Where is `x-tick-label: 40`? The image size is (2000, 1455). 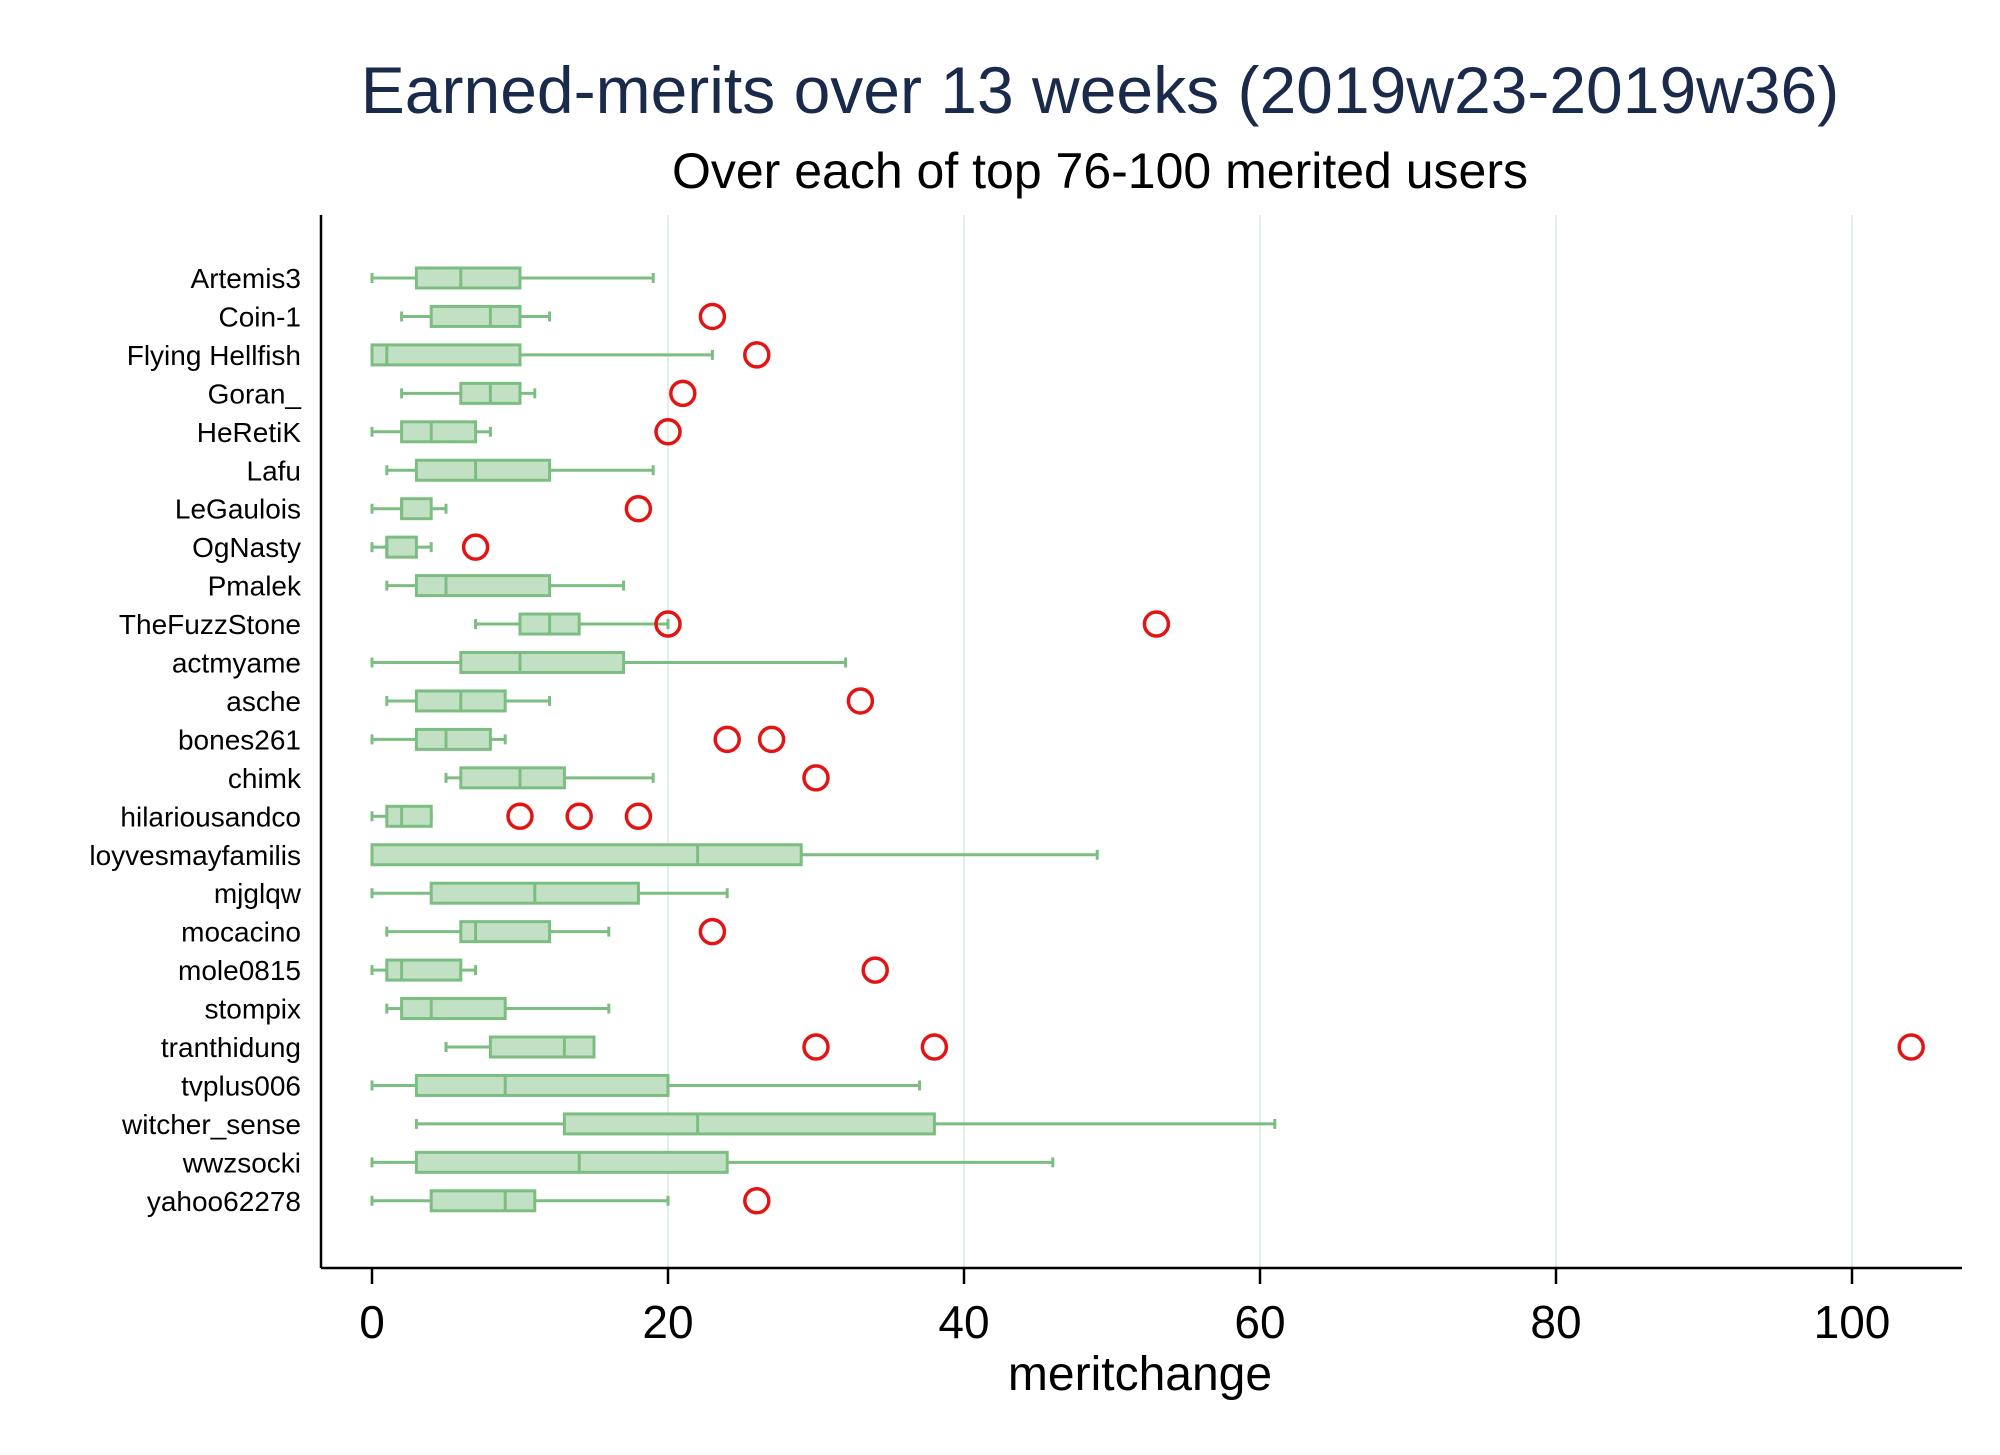 x-tick-label: 40 is located at coordinates (963, 1322).